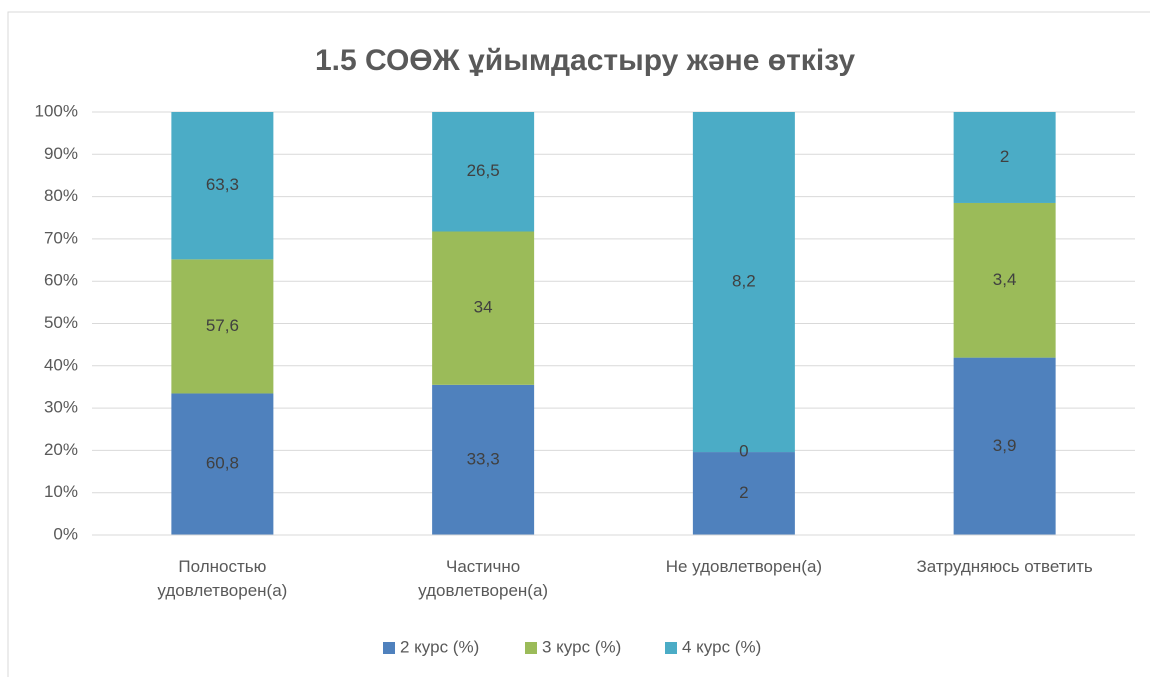 Image resolution: width=1150 pixels, height=677 pixels. I want to click on y-tick-label: 80%, so click(61, 195).